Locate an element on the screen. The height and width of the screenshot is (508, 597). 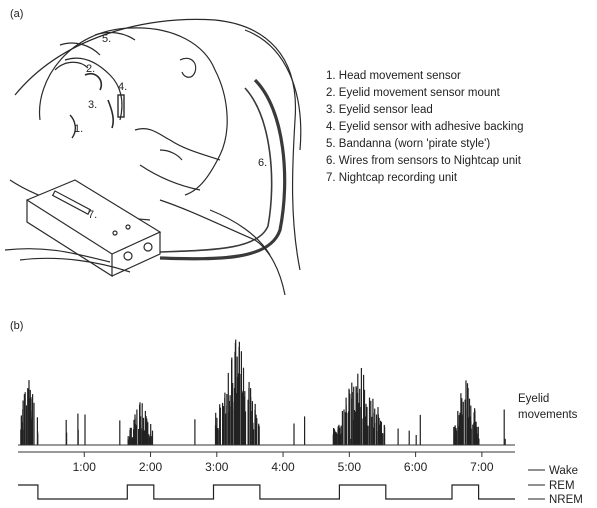
callout-1: 1. is located at coordinates (78, 129).